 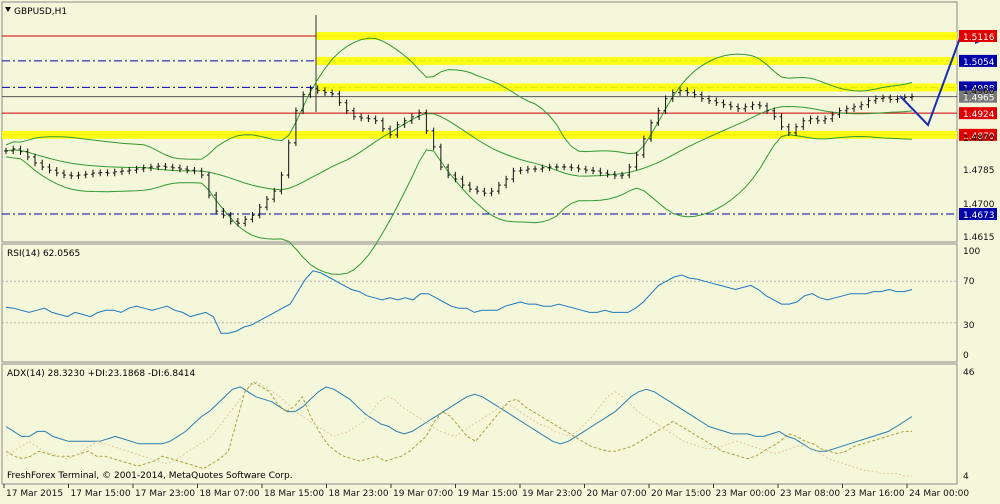 I want to click on price-tick: 1.4870, so click(x=979, y=139).